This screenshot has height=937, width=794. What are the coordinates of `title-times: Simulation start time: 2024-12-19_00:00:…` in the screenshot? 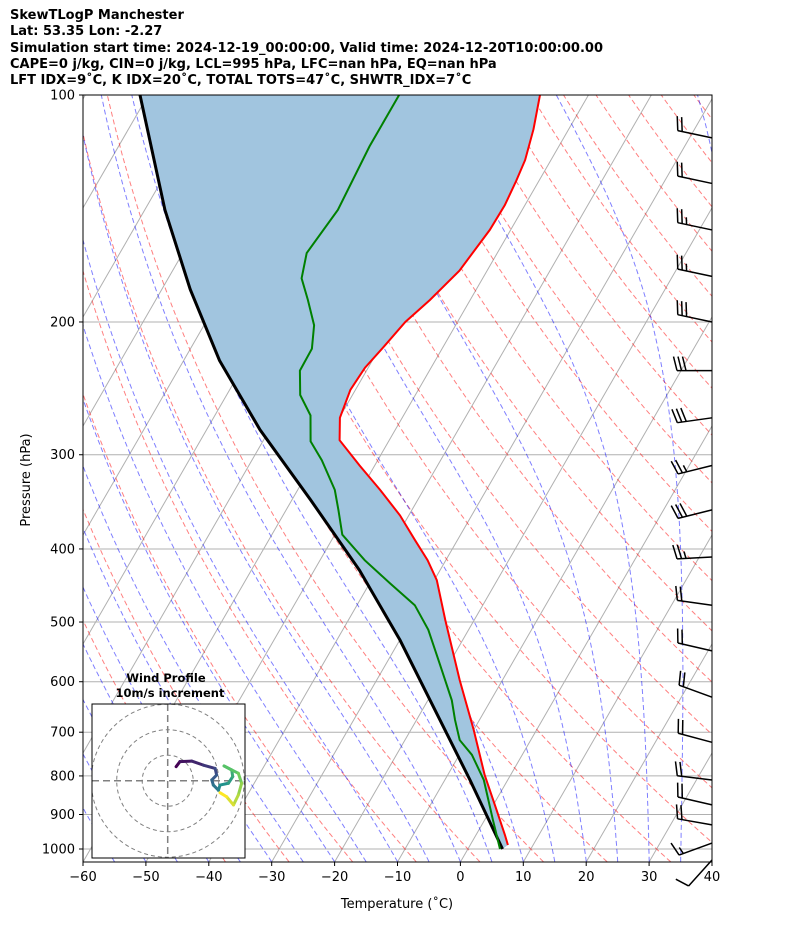 It's located at (306, 48).